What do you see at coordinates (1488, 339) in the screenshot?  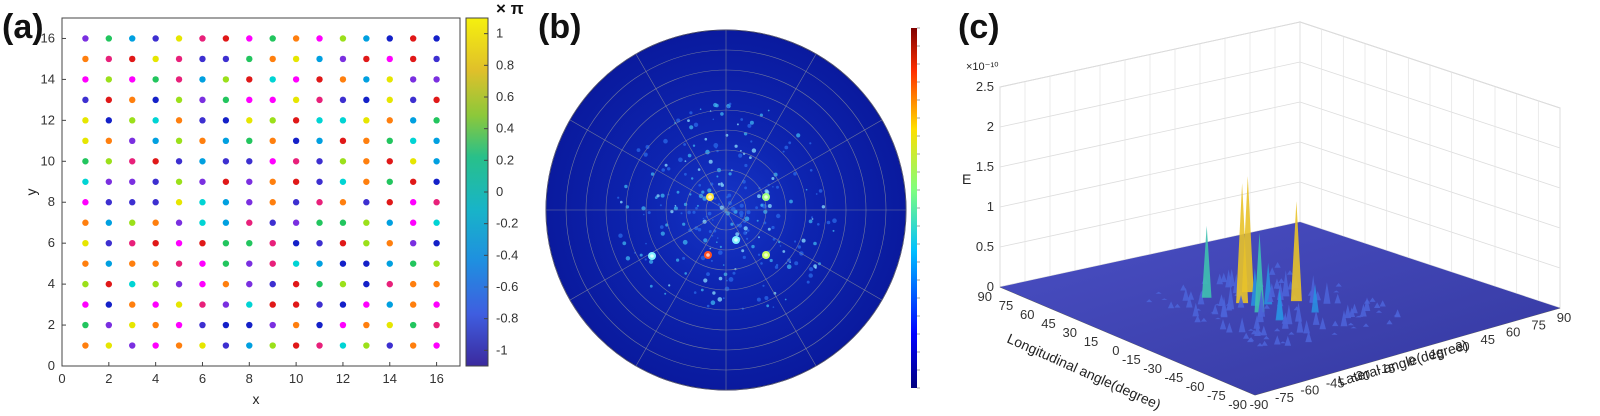 I see `x-tick-label-c: 45` at bounding box center [1488, 339].